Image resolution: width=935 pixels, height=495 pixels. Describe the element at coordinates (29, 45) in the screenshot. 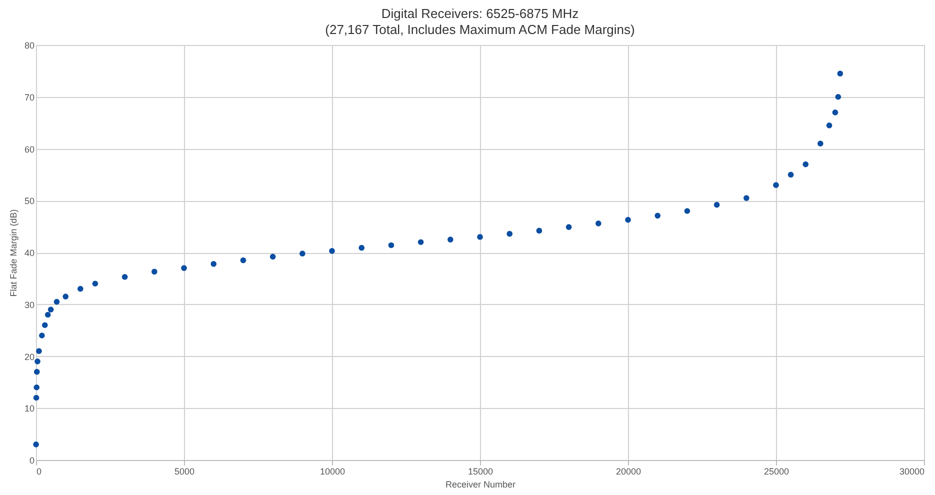

I see `y-tick-label: 80` at that location.